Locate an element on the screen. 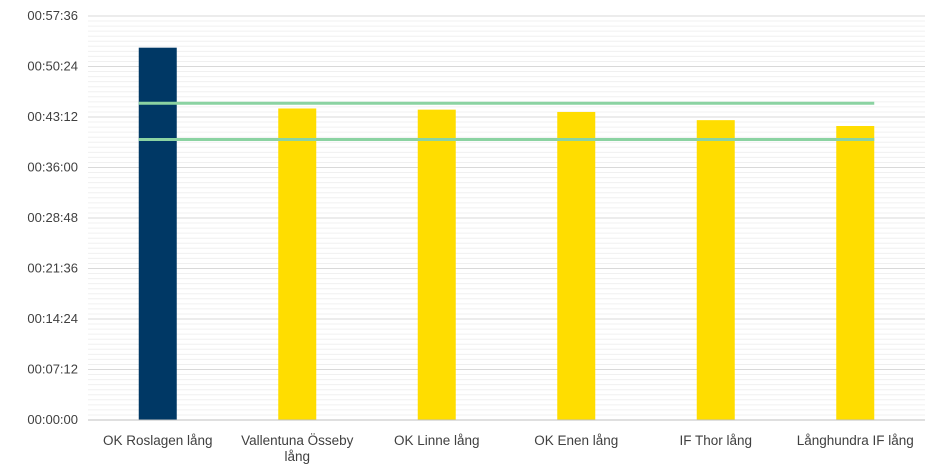 This screenshot has height=468, width=928. y-tick-label: 00:21:36 is located at coordinates (52, 268).